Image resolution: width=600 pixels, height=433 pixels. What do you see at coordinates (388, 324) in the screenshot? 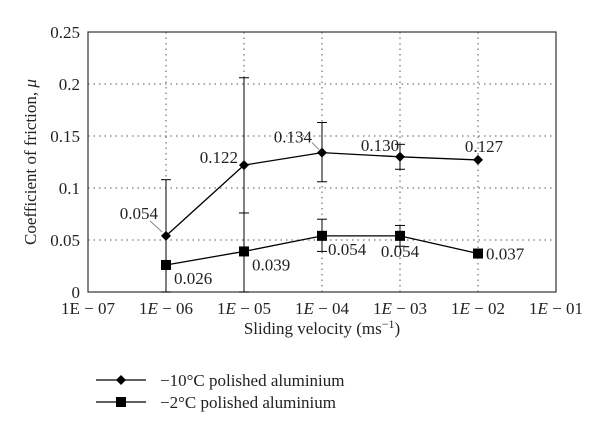
I see `x-axis-unit-superscript: −1` at bounding box center [388, 324].